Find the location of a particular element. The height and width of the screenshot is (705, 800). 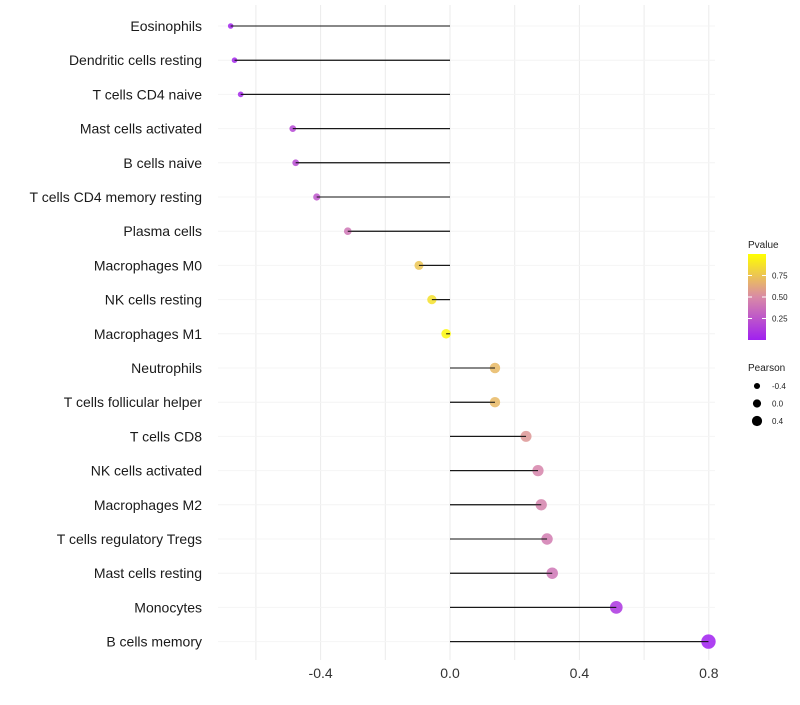

x-tick-label: 0.4 is located at coordinates (580, 673).